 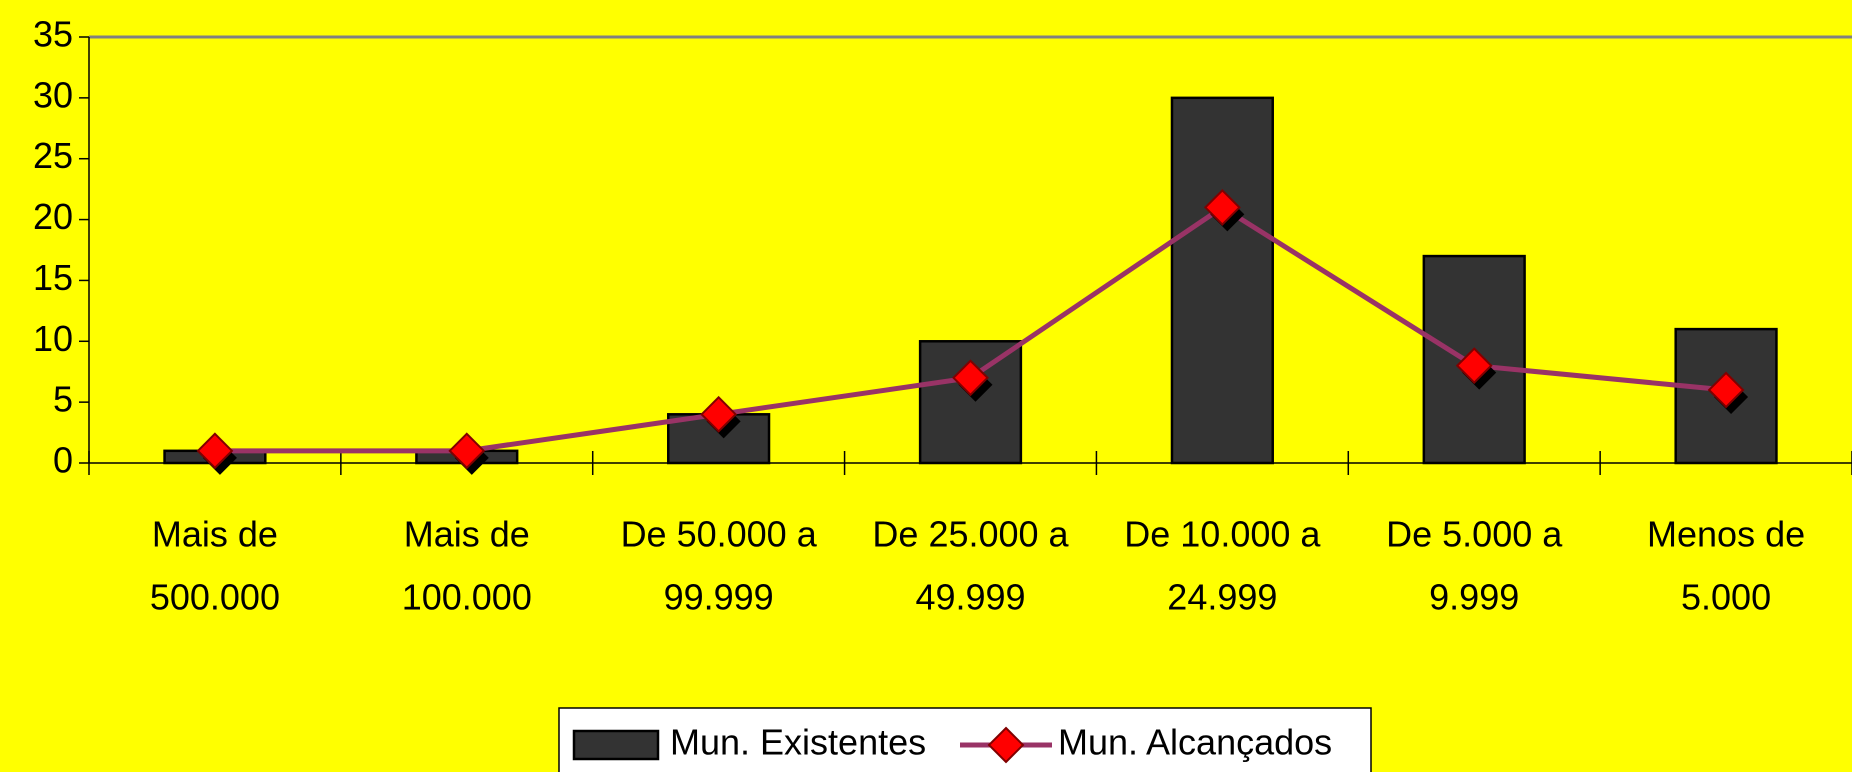 I want to click on x-tick-label: 99.999, so click(x=719, y=597).